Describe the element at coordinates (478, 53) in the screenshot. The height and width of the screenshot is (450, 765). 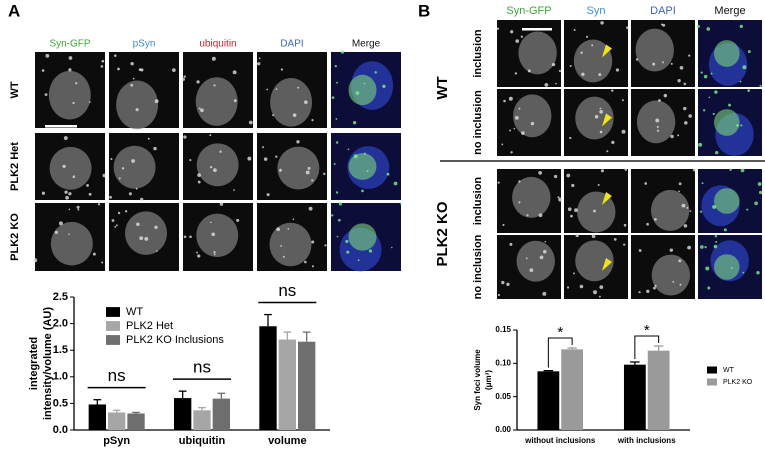
I see `row-label: inclusion` at that location.